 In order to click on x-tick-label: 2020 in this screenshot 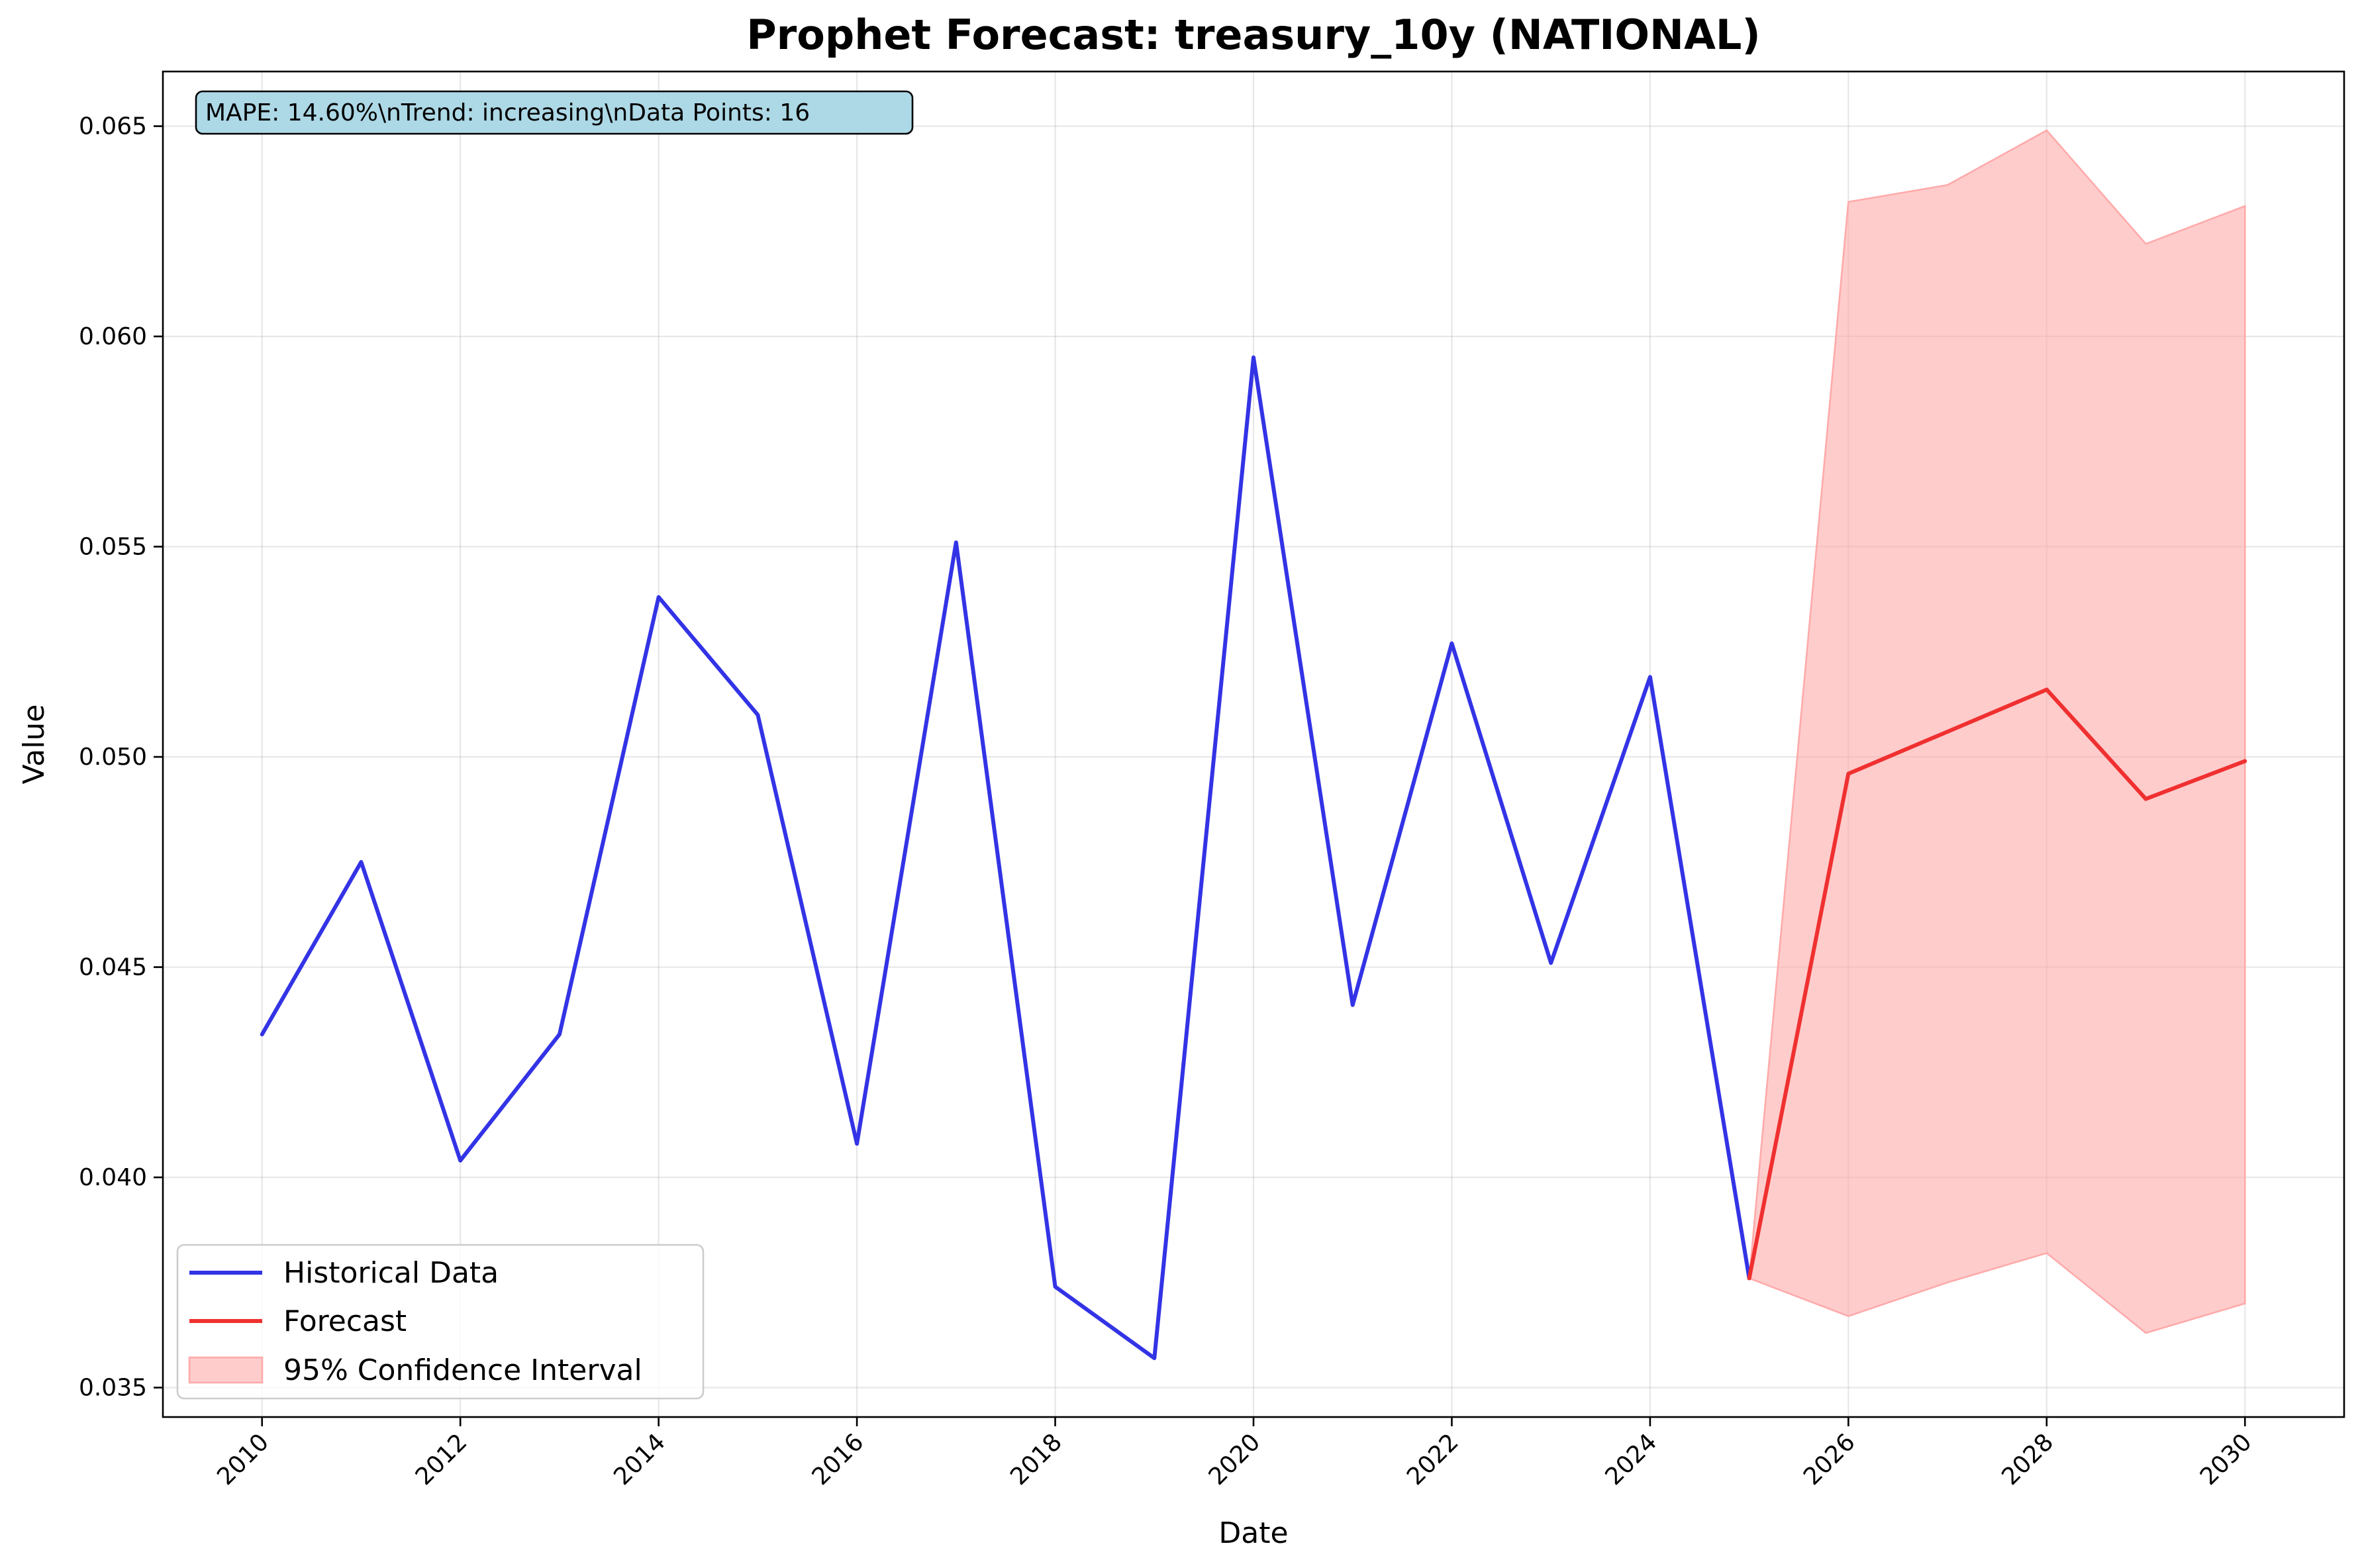, I will do `click(1235, 1459)`.